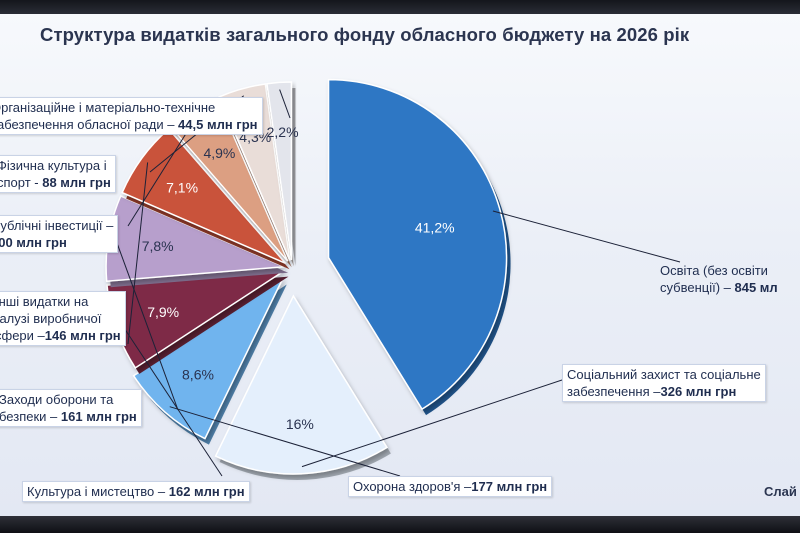  Describe the element at coordinates (719, 279) in the screenshot. I see `label-education: Освіта (без освіти субвенції) – 845 мл` at that location.